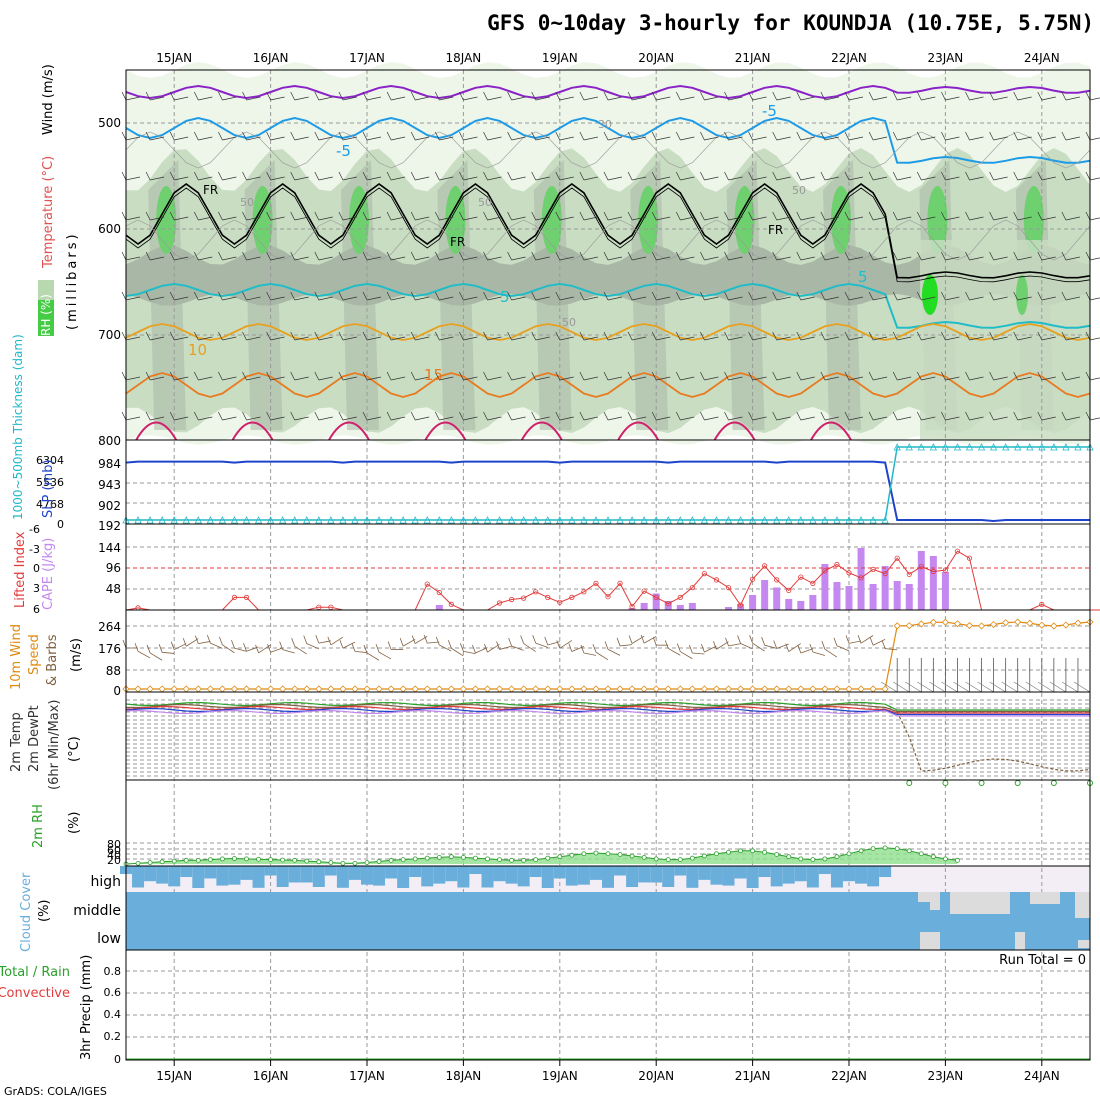 This screenshot has height=1100, width=1100. What do you see at coordinates (113, 1014) in the screenshot?
I see `precip-tick: 0.4` at bounding box center [113, 1014].